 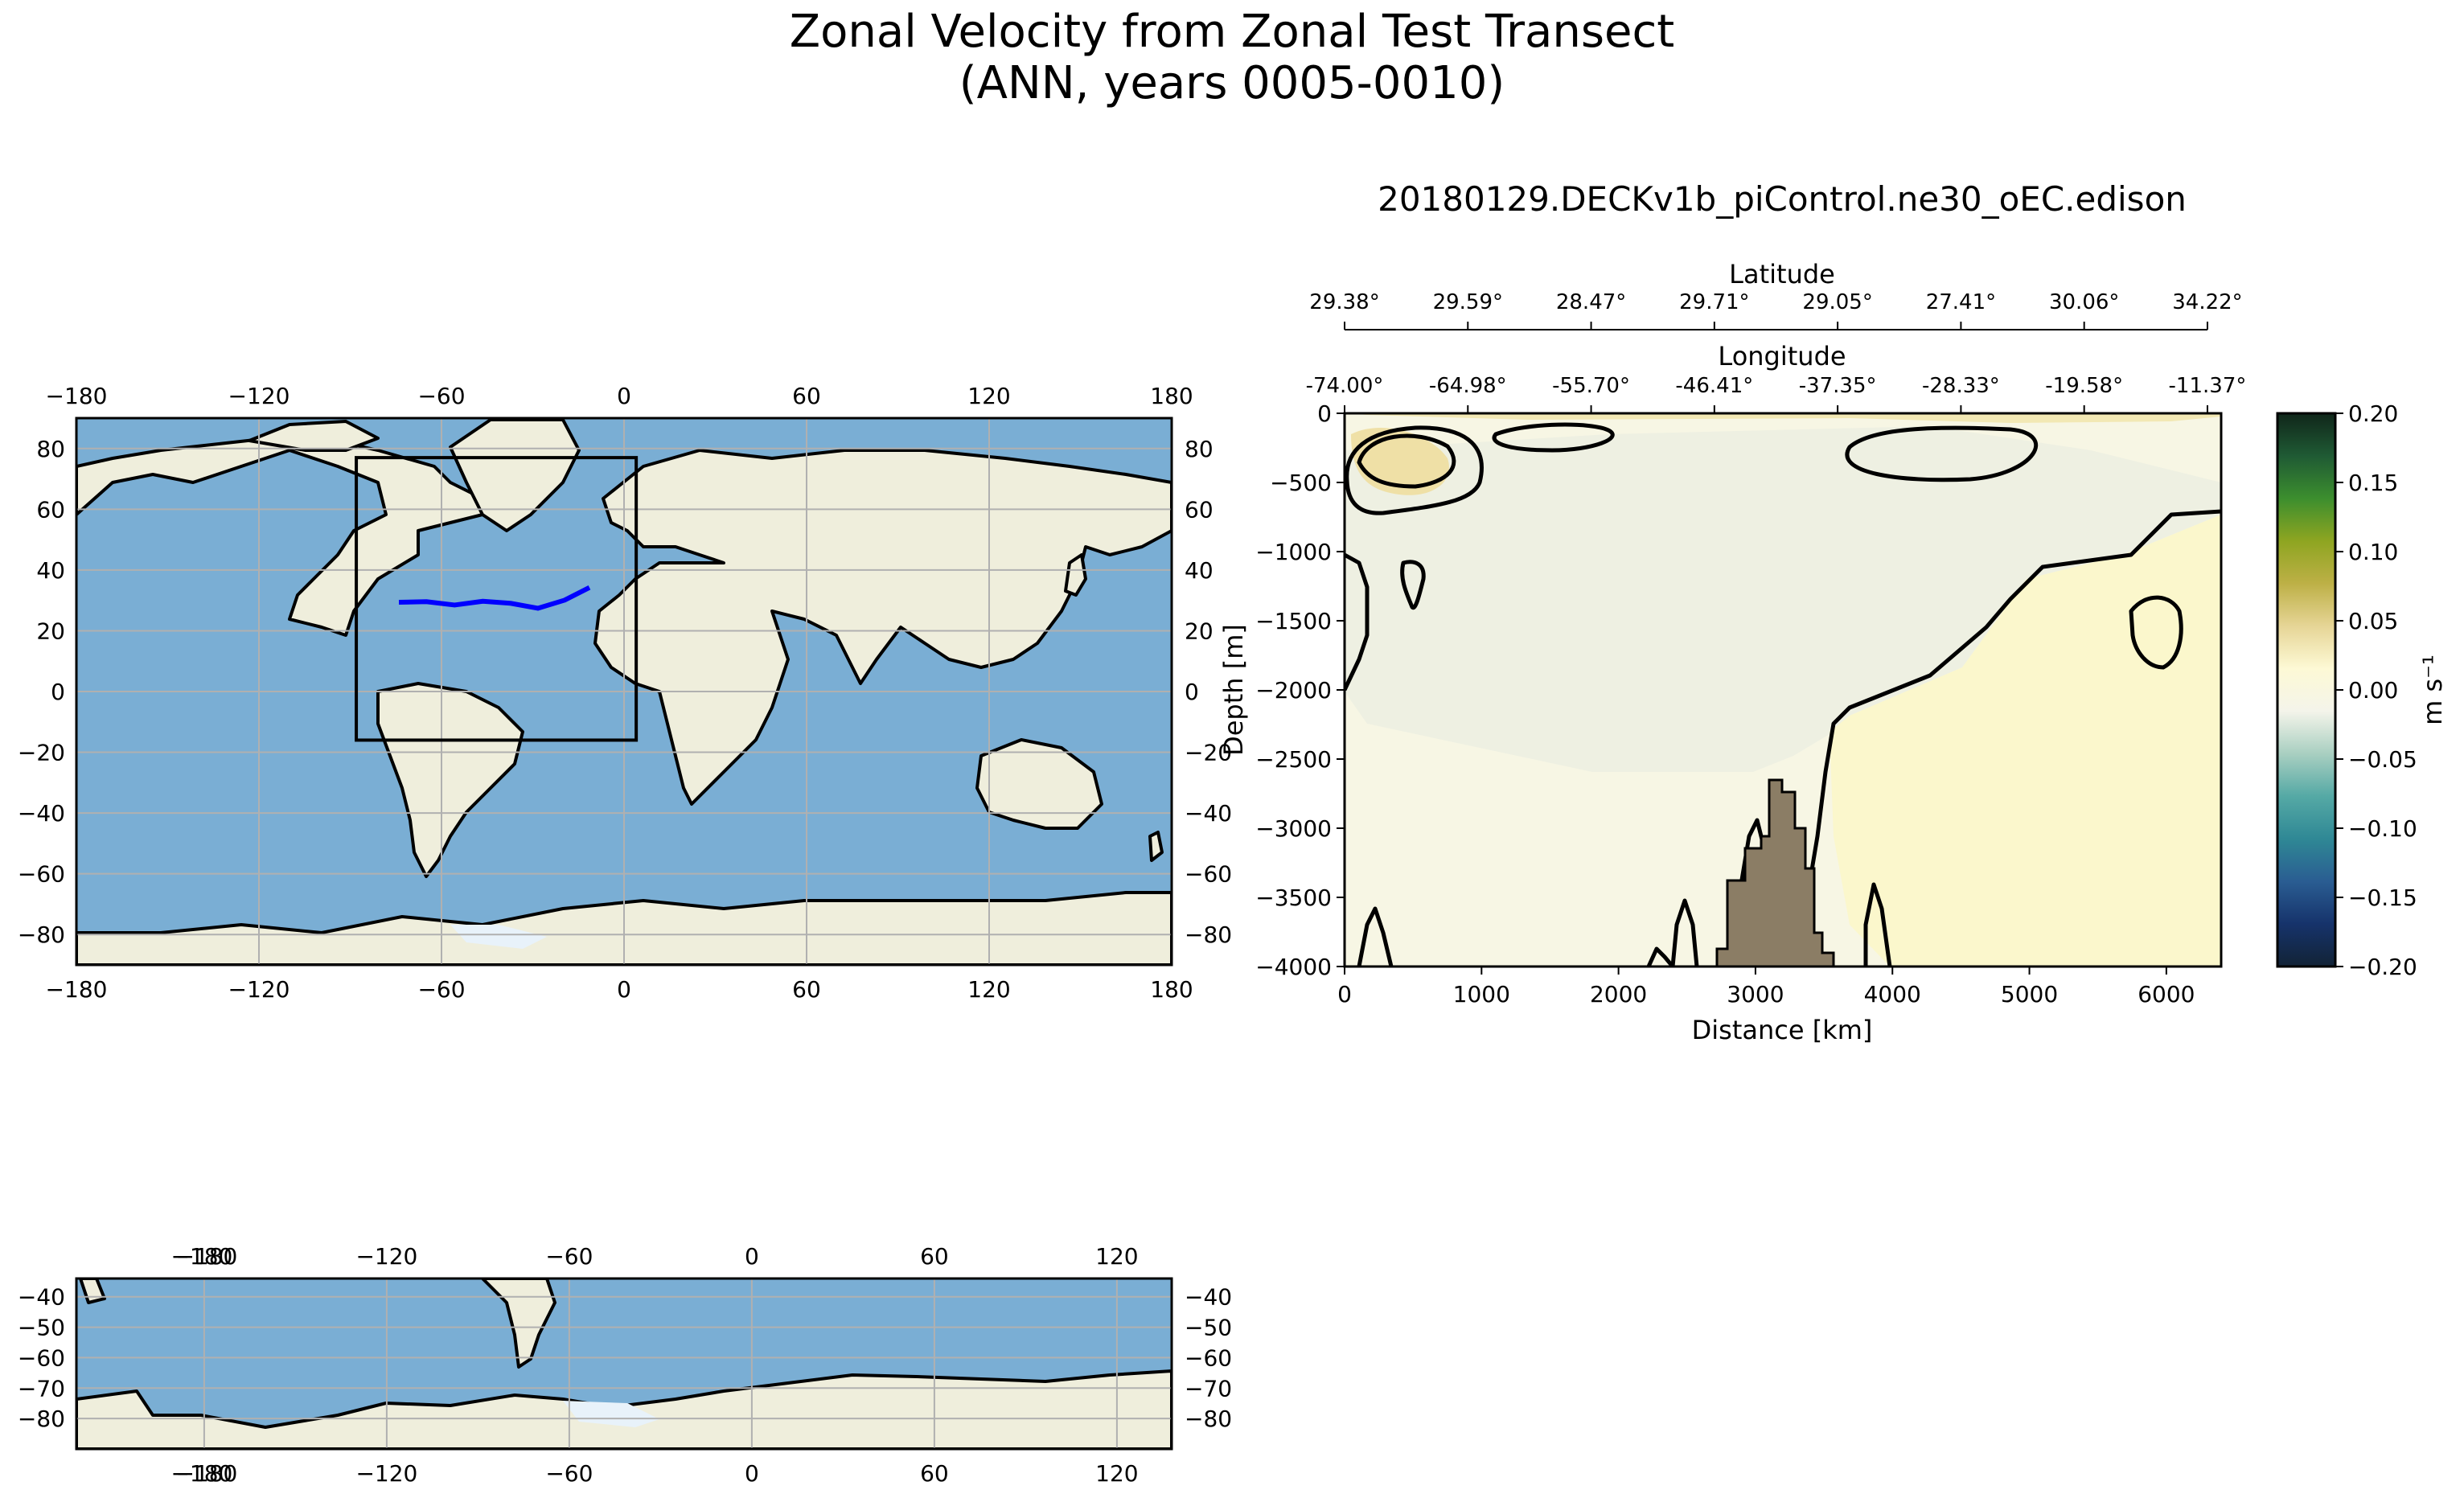 I want to click on inset-ticks-right: −40 −50 −60 −70 −80, so click(x=1208, y=1358).